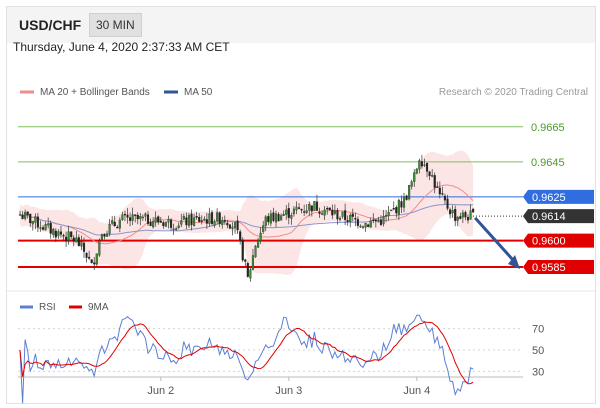  Describe the element at coordinates (95, 92) in the screenshot. I see `legend-label-1: MA 20 + Bollinger Bands` at that location.